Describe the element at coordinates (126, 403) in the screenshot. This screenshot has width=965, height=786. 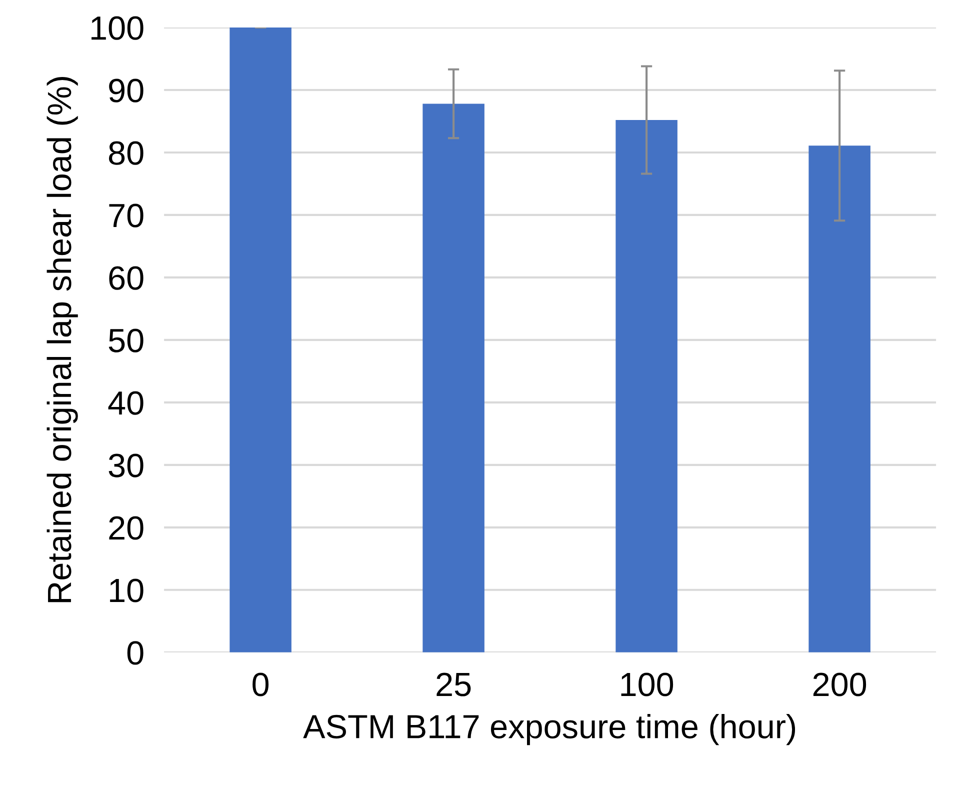
I see `y-tick-label: 40` at that location.